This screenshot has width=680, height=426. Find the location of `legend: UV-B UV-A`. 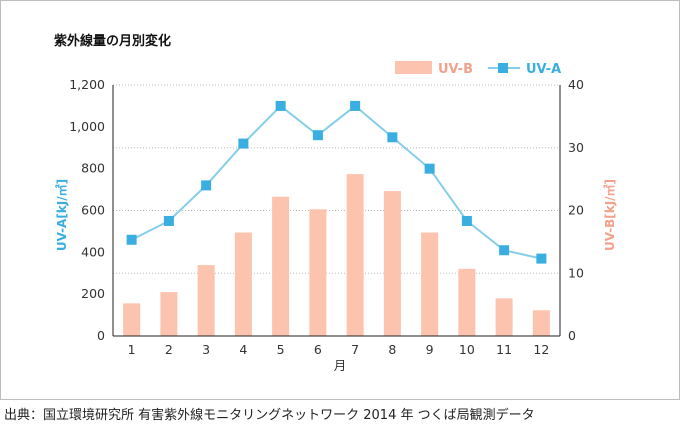

legend: UV-B UV-A is located at coordinates (478, 69).